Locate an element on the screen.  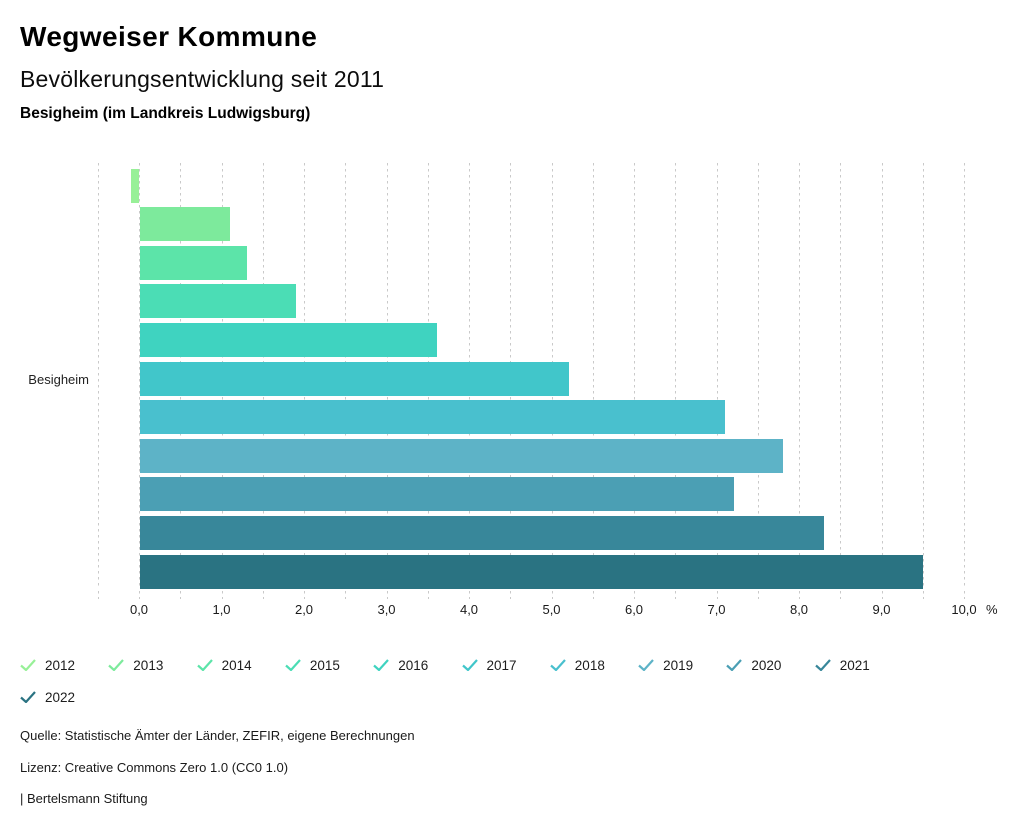
legend-item-label: 2015 is located at coordinates (324, 665).